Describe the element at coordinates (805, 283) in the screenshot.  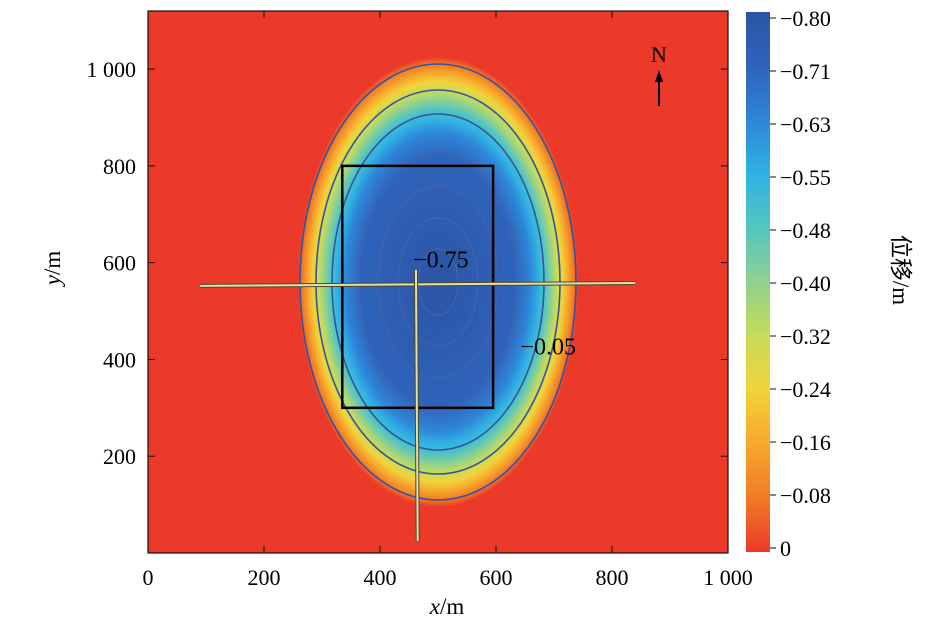
I see `colorbar-tick-label: −0.40` at that location.